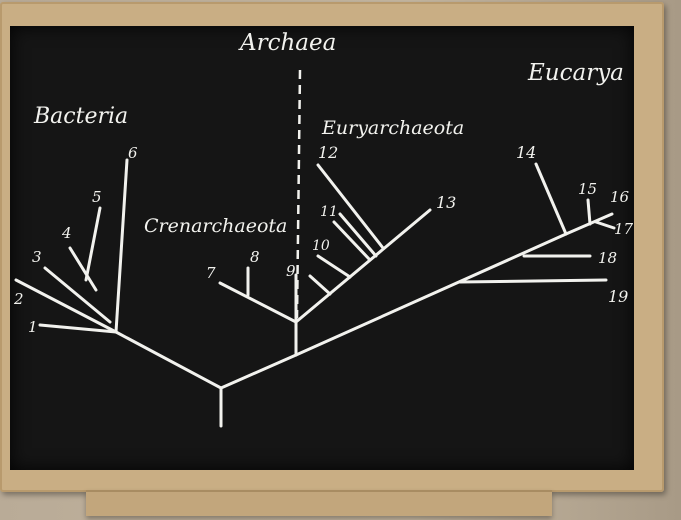  What do you see at coordinates (607, 258) in the screenshot?
I see `leaf-label-18: 18` at bounding box center [607, 258].